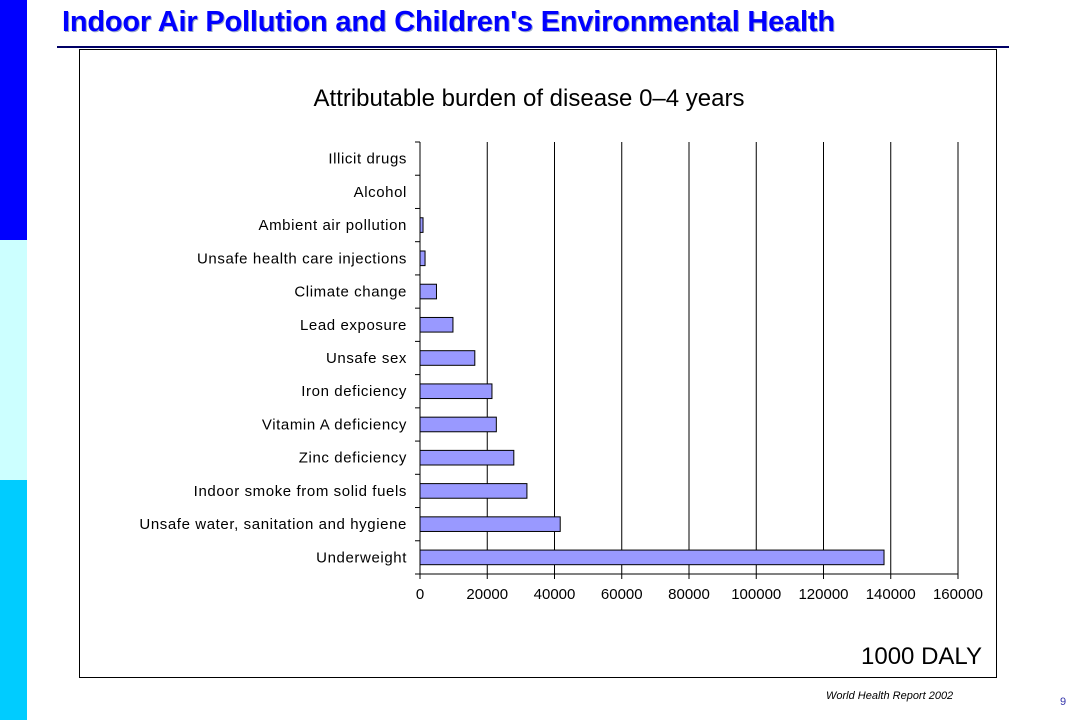 The height and width of the screenshot is (720, 1080). Describe the element at coordinates (529, 98) in the screenshot. I see `chart-title: Attributable burden of disease 0–4 years` at that location.